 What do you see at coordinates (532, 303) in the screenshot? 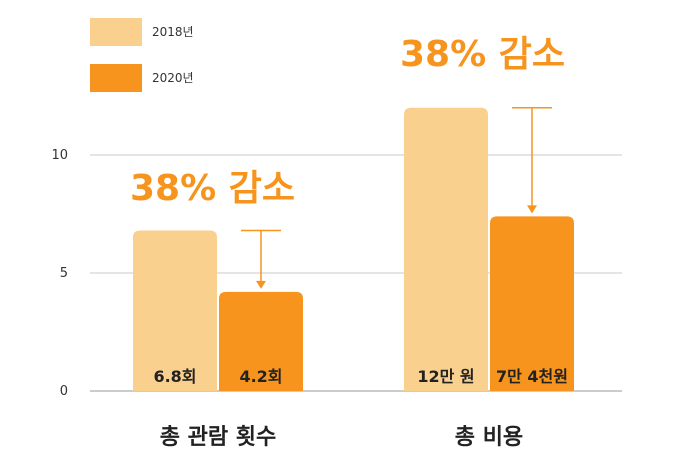
I see `bar-2020년-총 비용` at bounding box center [532, 303].